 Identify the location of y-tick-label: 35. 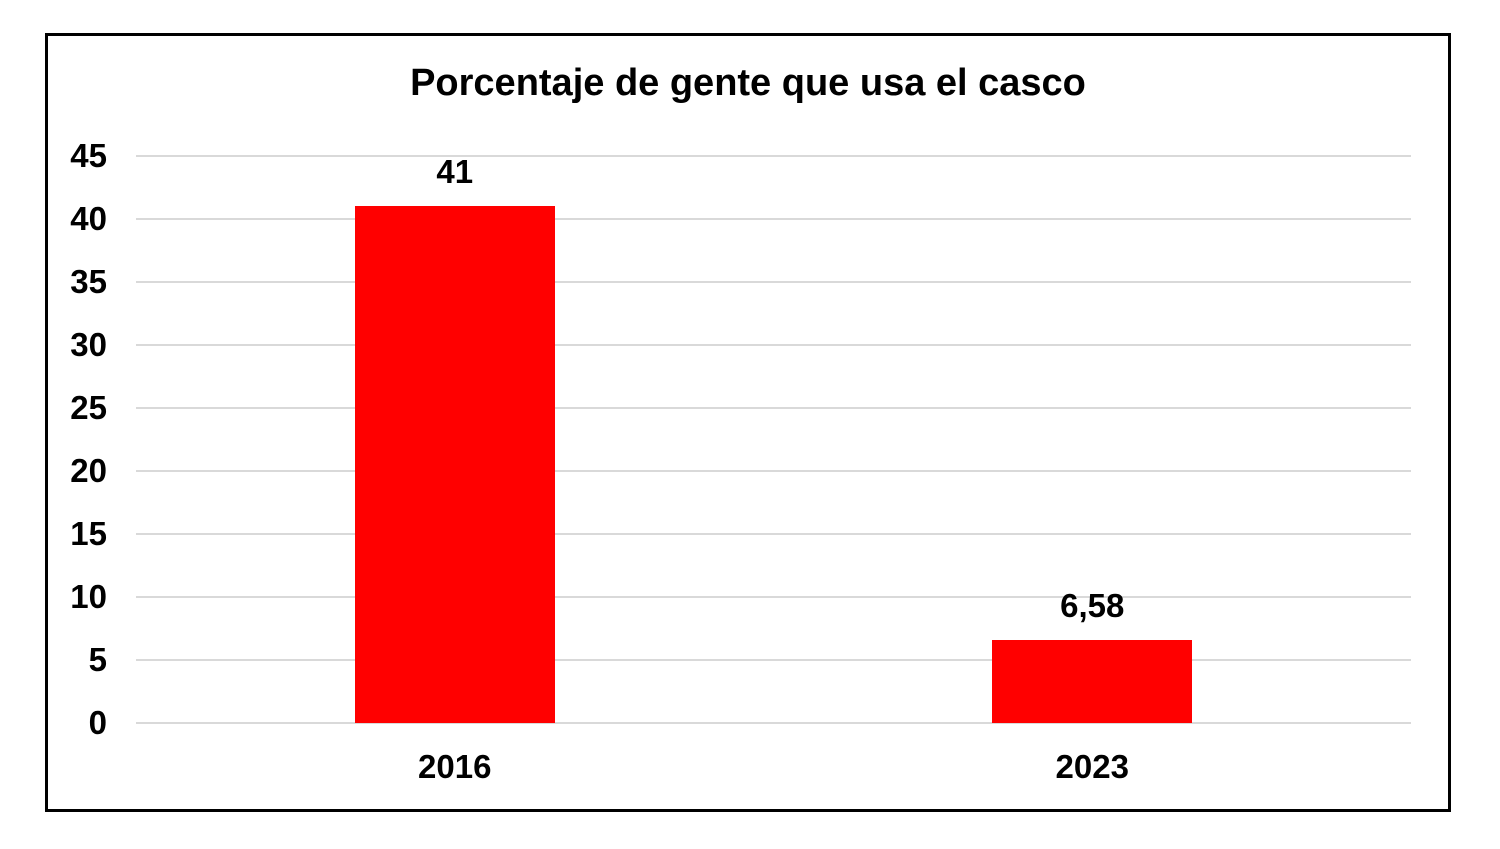
(88, 281).